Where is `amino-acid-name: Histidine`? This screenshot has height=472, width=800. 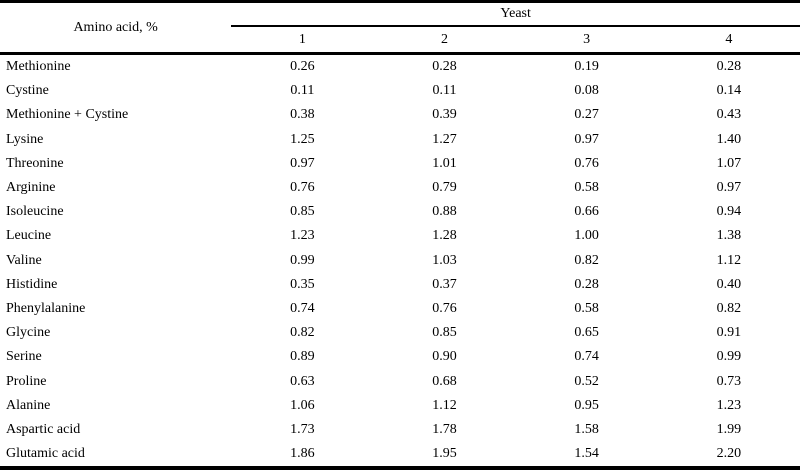
amino-acid-name: Histidine is located at coordinates (32, 284).